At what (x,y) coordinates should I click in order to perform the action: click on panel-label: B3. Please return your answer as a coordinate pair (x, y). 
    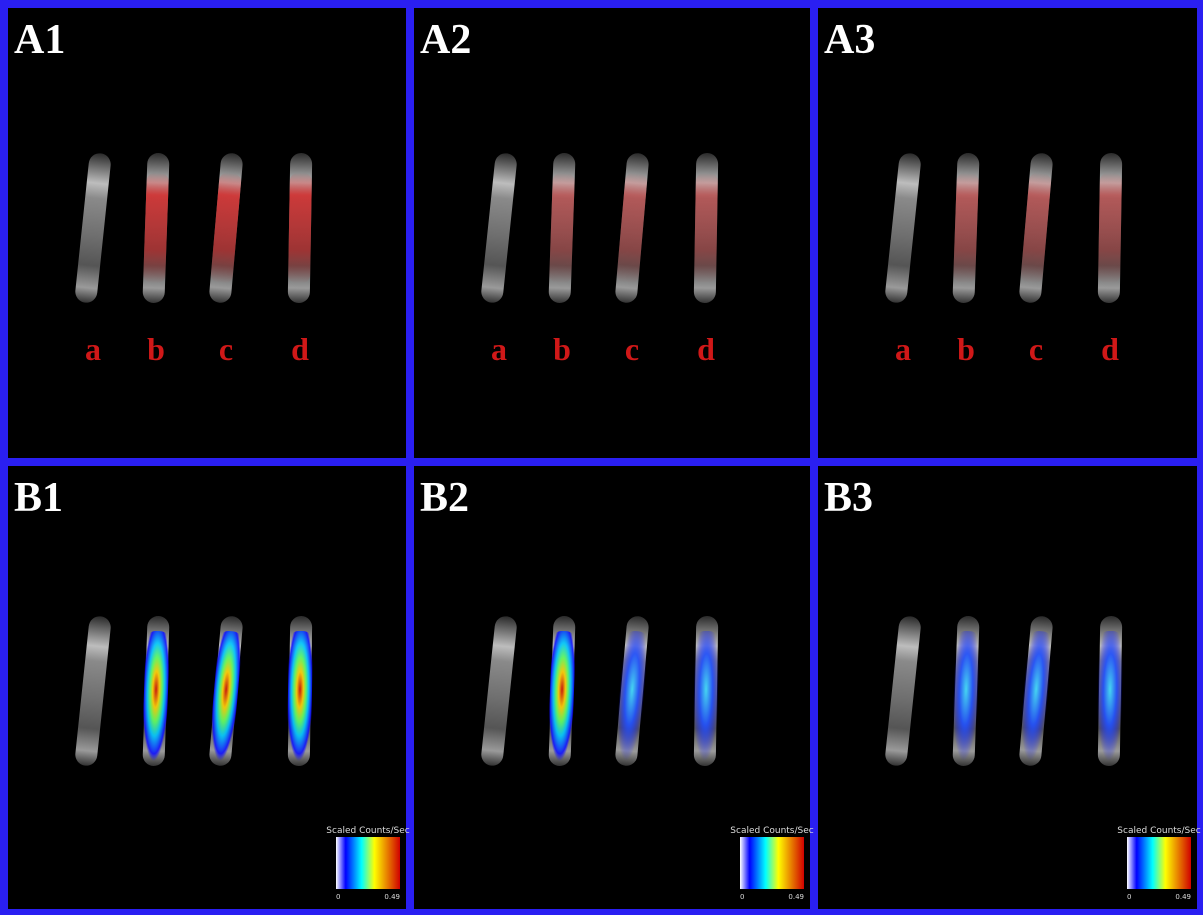
    Looking at the image, I should click on (848, 498).